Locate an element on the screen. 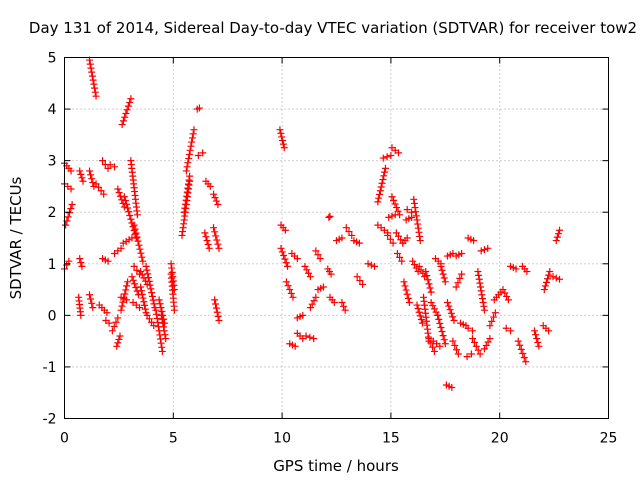  y-axis-label: SDTVAR / TECUs is located at coordinates (16, 237).